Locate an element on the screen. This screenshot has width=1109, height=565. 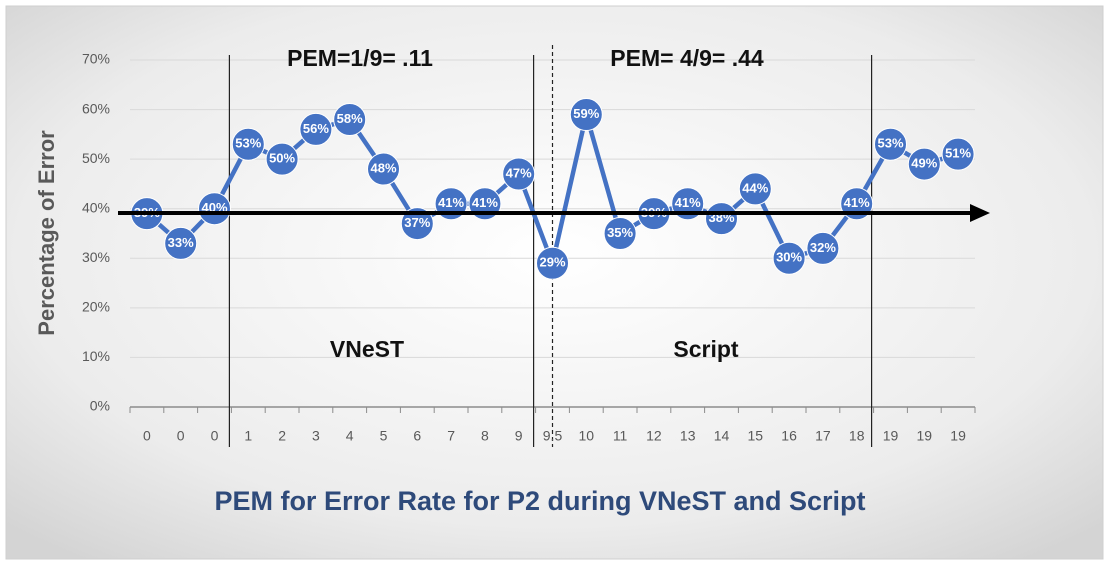
data-label: 30% is located at coordinates (789, 257).